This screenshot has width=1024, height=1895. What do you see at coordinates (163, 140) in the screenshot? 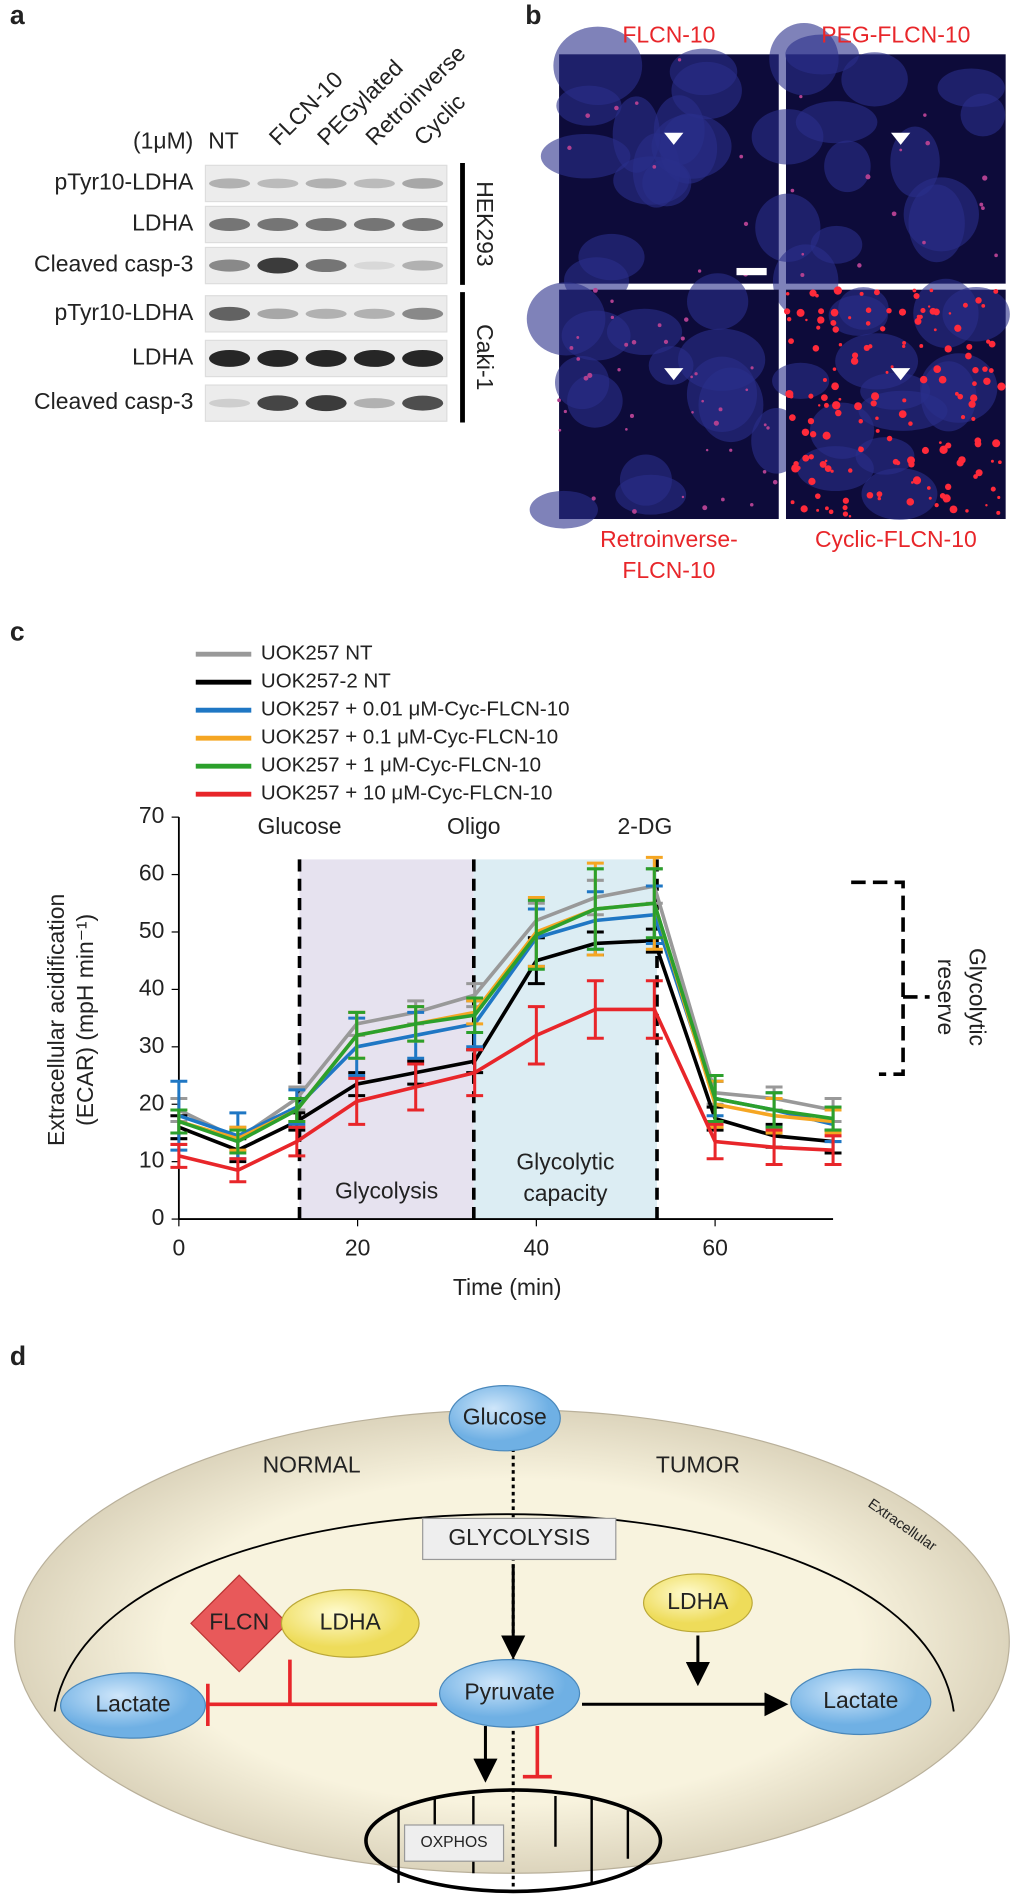
I see `conc-label: (1μM)` at bounding box center [163, 140].